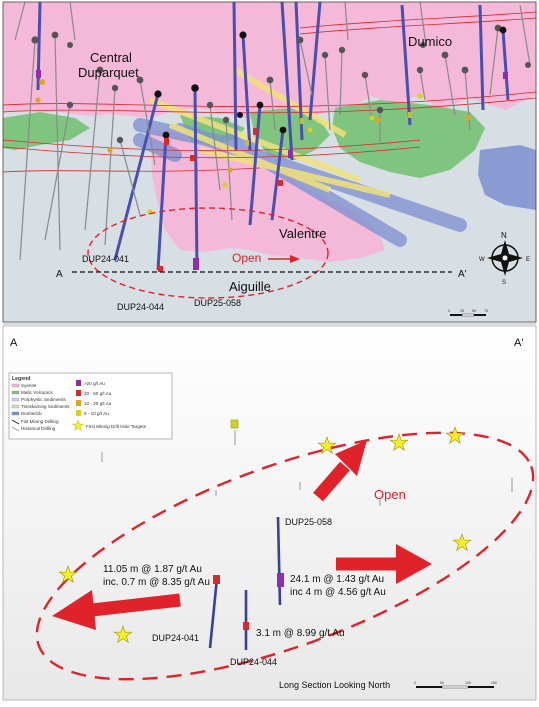 The image size is (539, 707). Describe the element at coordinates (98, 403) in the screenshot. I see `legend-label-grade-3: 10 - 20 g/t Au` at that location.